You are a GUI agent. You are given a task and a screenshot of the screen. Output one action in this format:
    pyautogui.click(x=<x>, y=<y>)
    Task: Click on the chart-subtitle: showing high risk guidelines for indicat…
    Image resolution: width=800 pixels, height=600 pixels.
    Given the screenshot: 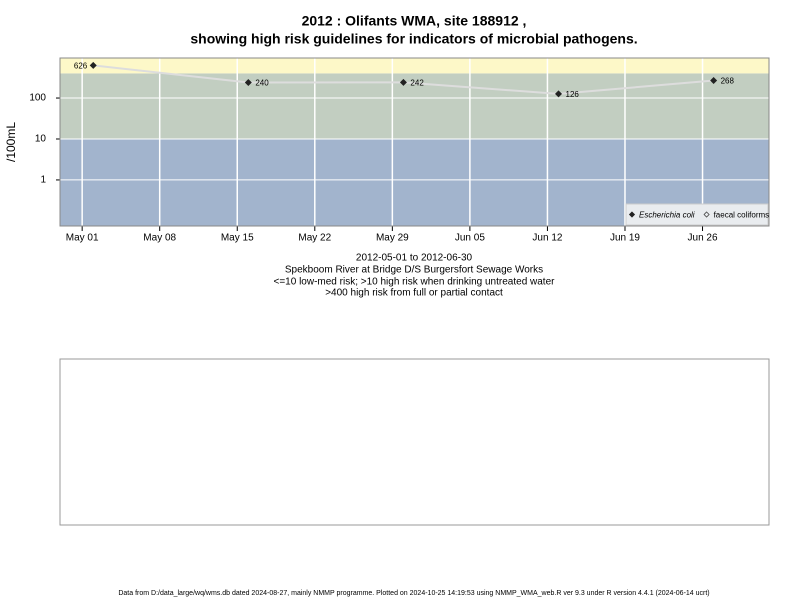 What is the action you would take?
    pyautogui.click(x=413, y=39)
    